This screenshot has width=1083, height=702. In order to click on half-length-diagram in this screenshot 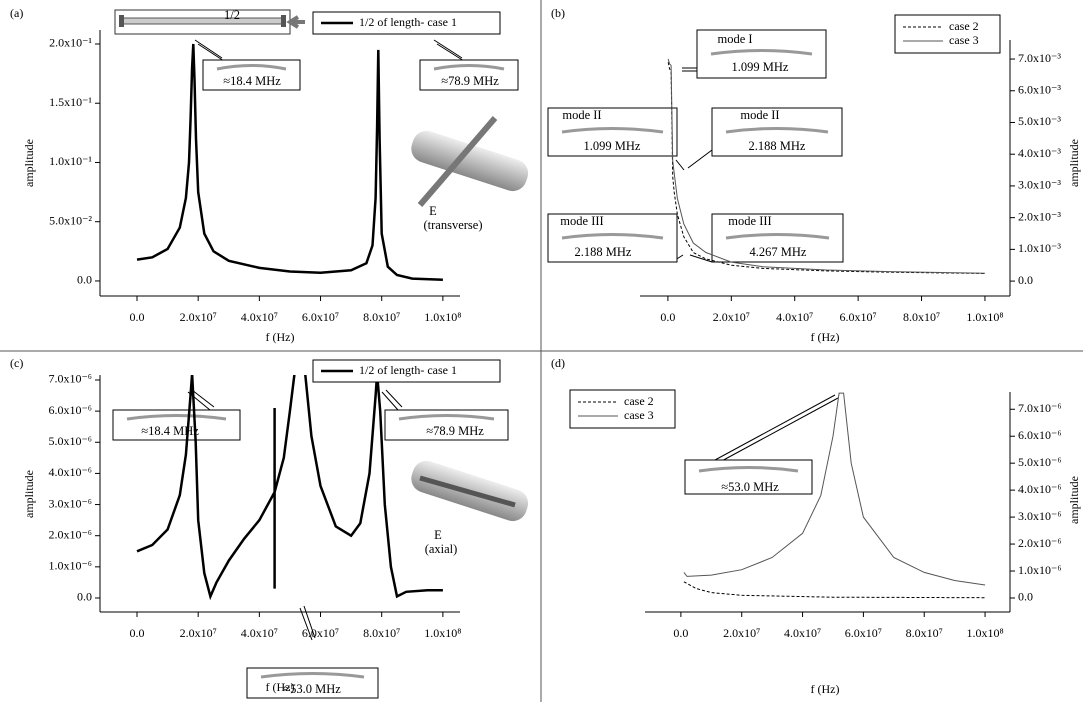, I will do `click(209, 22)`.